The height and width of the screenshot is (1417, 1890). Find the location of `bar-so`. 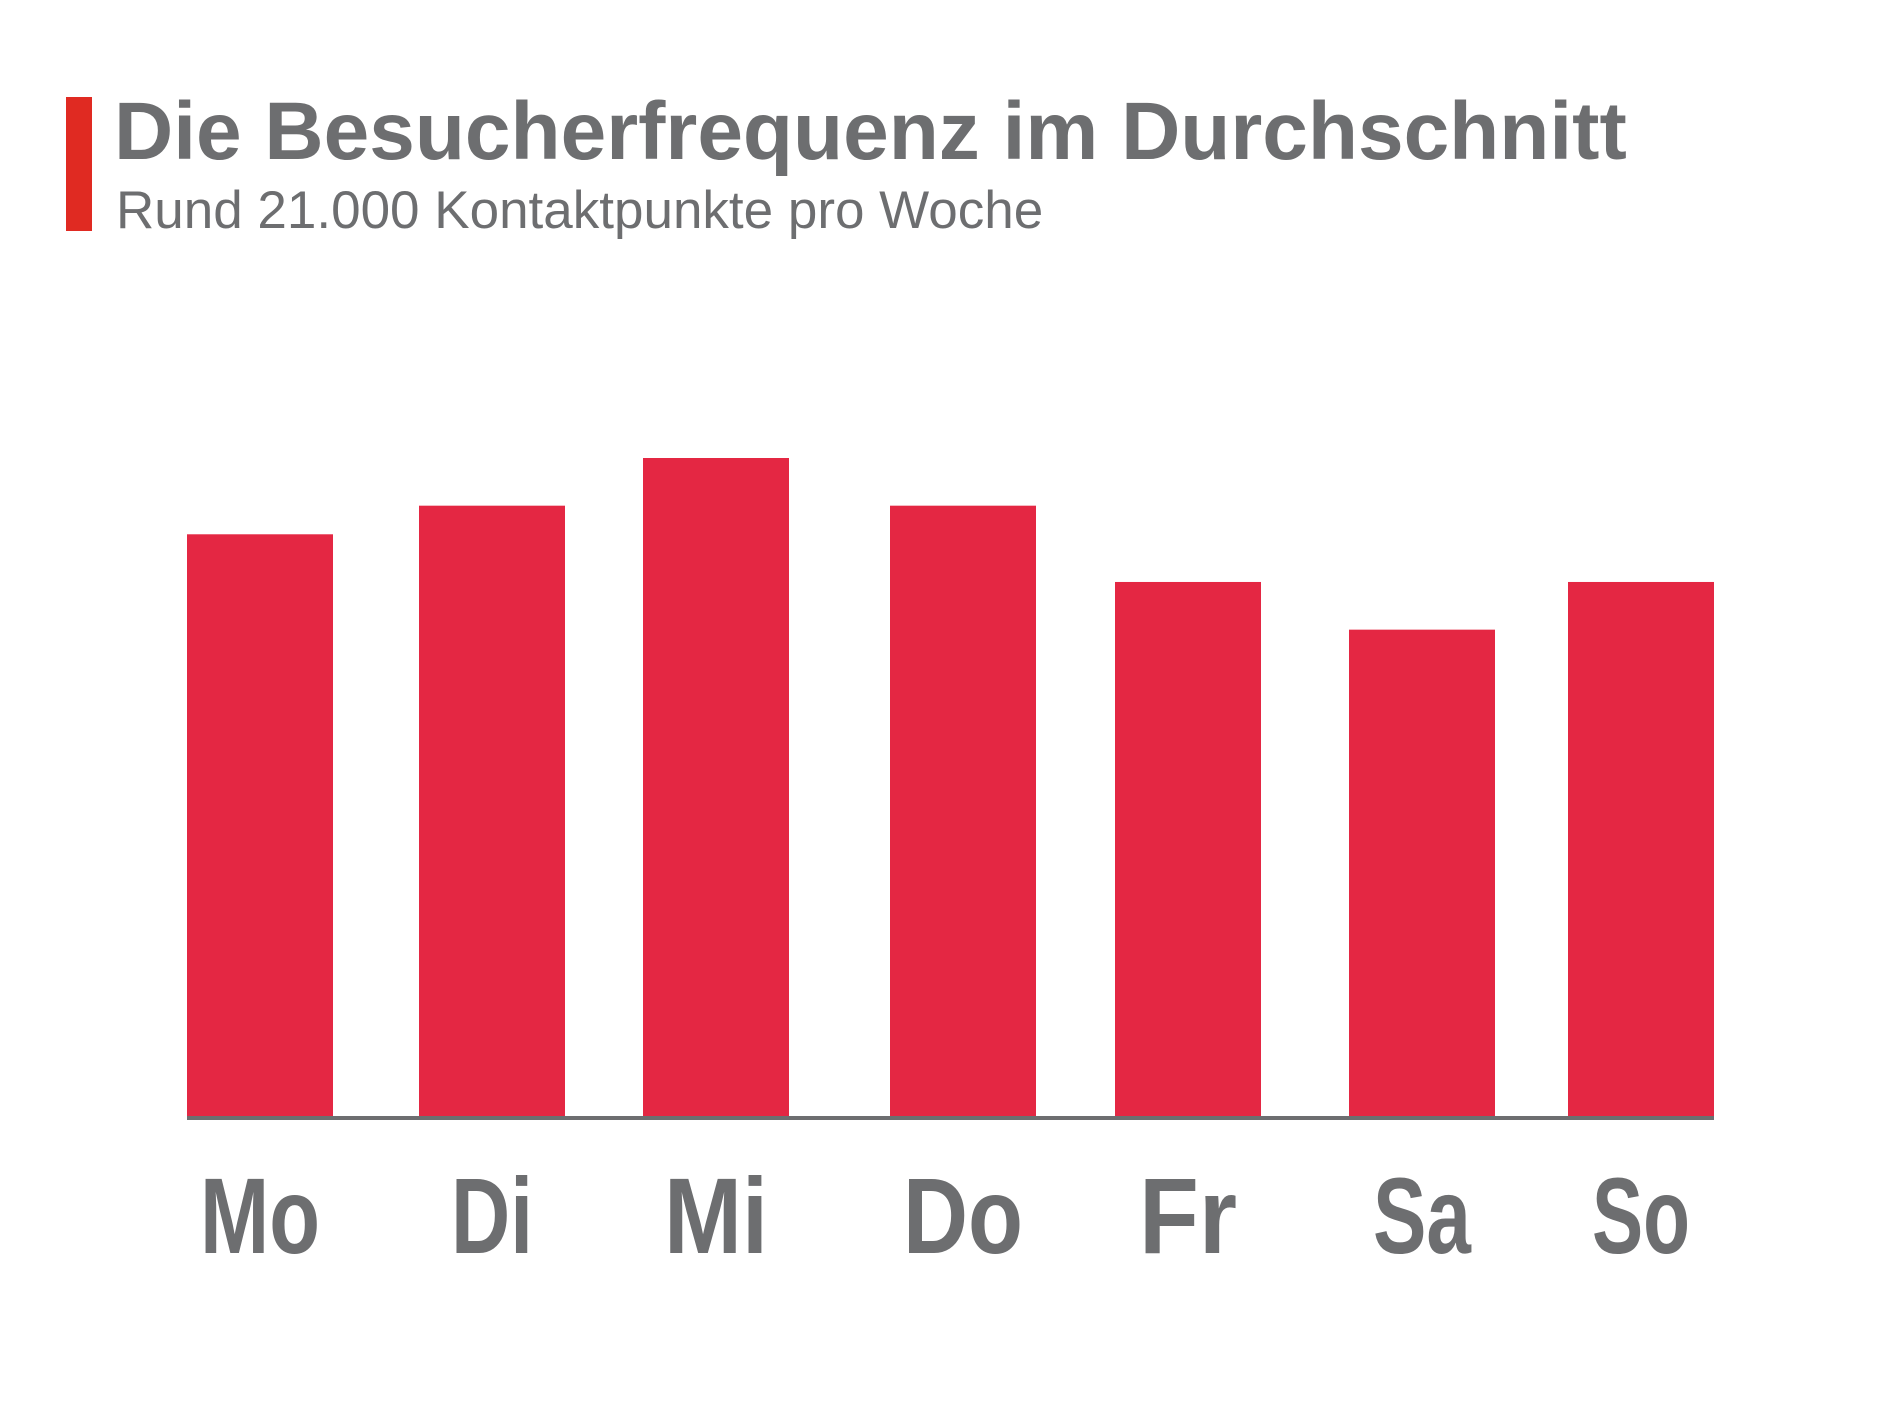

bar-so is located at coordinates (1641, 848).